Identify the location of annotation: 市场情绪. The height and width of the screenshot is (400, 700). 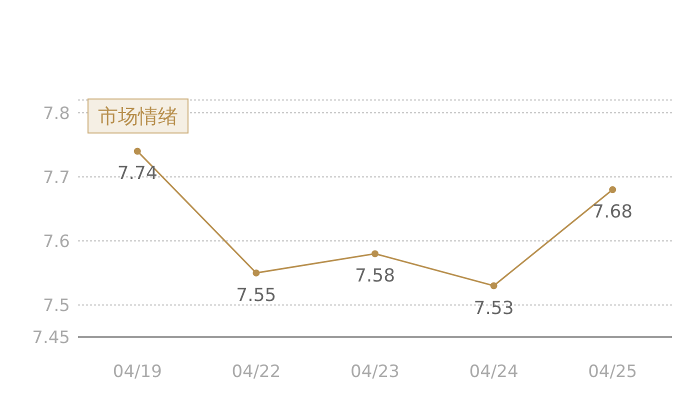
(138, 116).